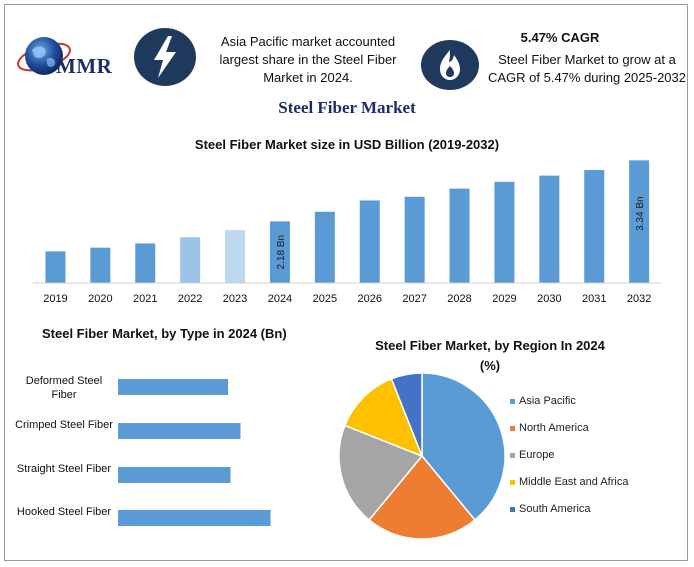 This screenshot has width=694, height=567. I want to click on bar-2026, so click(369, 241).